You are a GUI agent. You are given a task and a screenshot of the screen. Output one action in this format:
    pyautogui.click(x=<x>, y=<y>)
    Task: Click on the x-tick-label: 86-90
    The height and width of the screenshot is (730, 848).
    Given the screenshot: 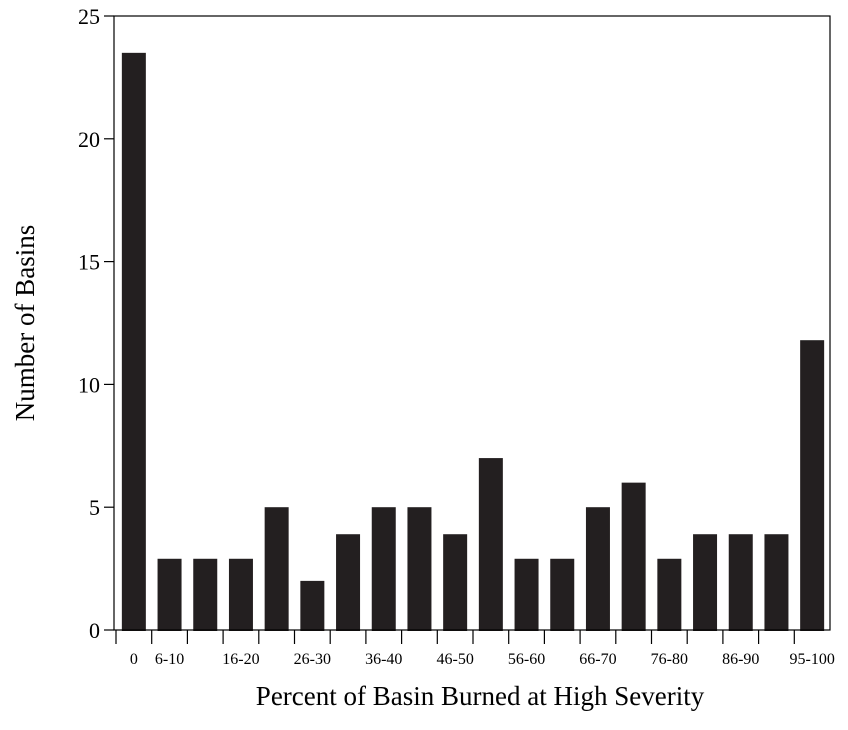 What is the action you would take?
    pyautogui.click(x=740, y=659)
    